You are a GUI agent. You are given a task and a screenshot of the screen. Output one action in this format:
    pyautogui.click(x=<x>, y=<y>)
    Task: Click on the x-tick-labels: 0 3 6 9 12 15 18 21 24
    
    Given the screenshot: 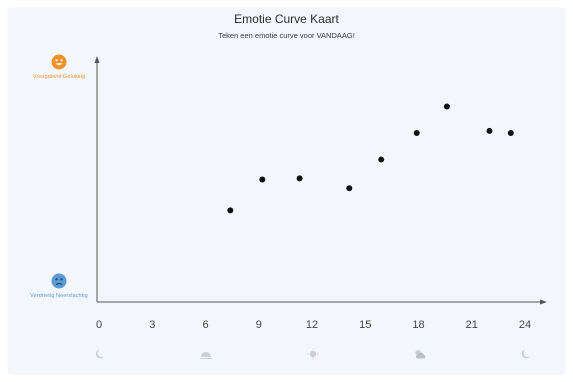 What is the action you would take?
    pyautogui.click(x=313, y=325)
    